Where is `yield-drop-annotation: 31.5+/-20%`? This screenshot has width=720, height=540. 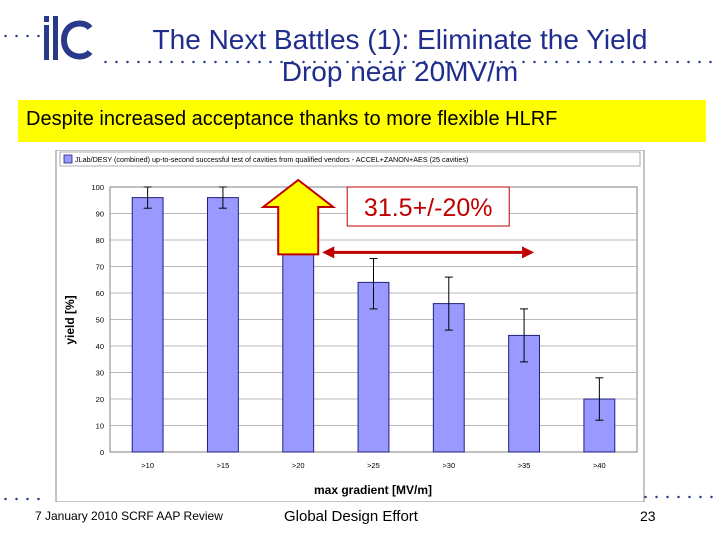
yield-drop-annotation: 31.5+/-20% is located at coordinates (397, 218).